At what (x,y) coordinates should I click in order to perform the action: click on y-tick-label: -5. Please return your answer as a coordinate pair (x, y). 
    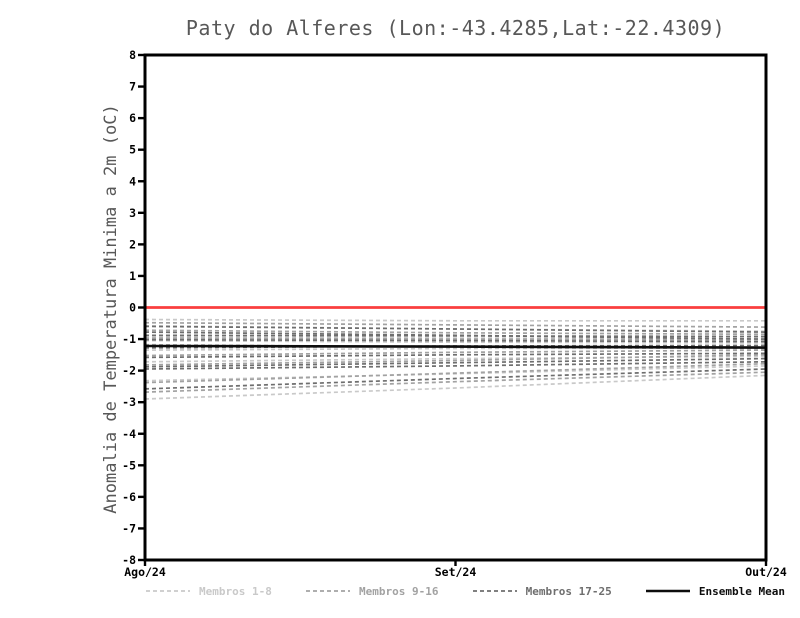
    Looking at the image, I should click on (129, 465).